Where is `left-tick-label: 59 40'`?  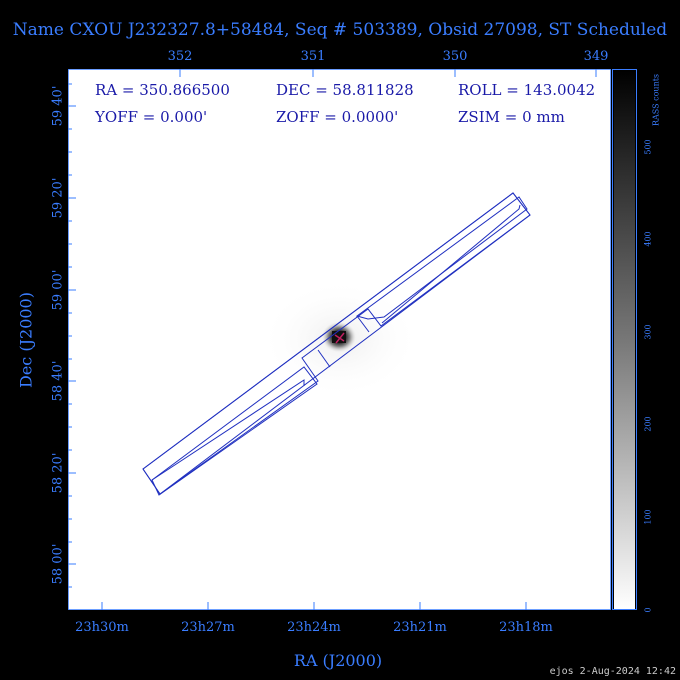
left-tick-label: 59 40' is located at coordinates (58, 106).